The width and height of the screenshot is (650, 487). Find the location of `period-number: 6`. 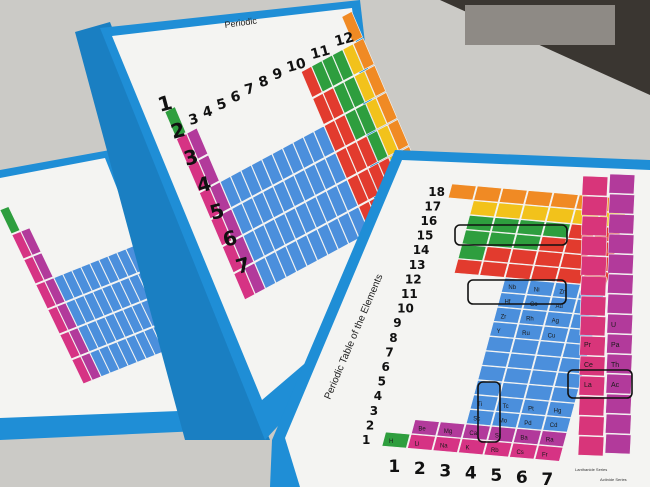

period-number: 6 is located at coordinates (522, 477).